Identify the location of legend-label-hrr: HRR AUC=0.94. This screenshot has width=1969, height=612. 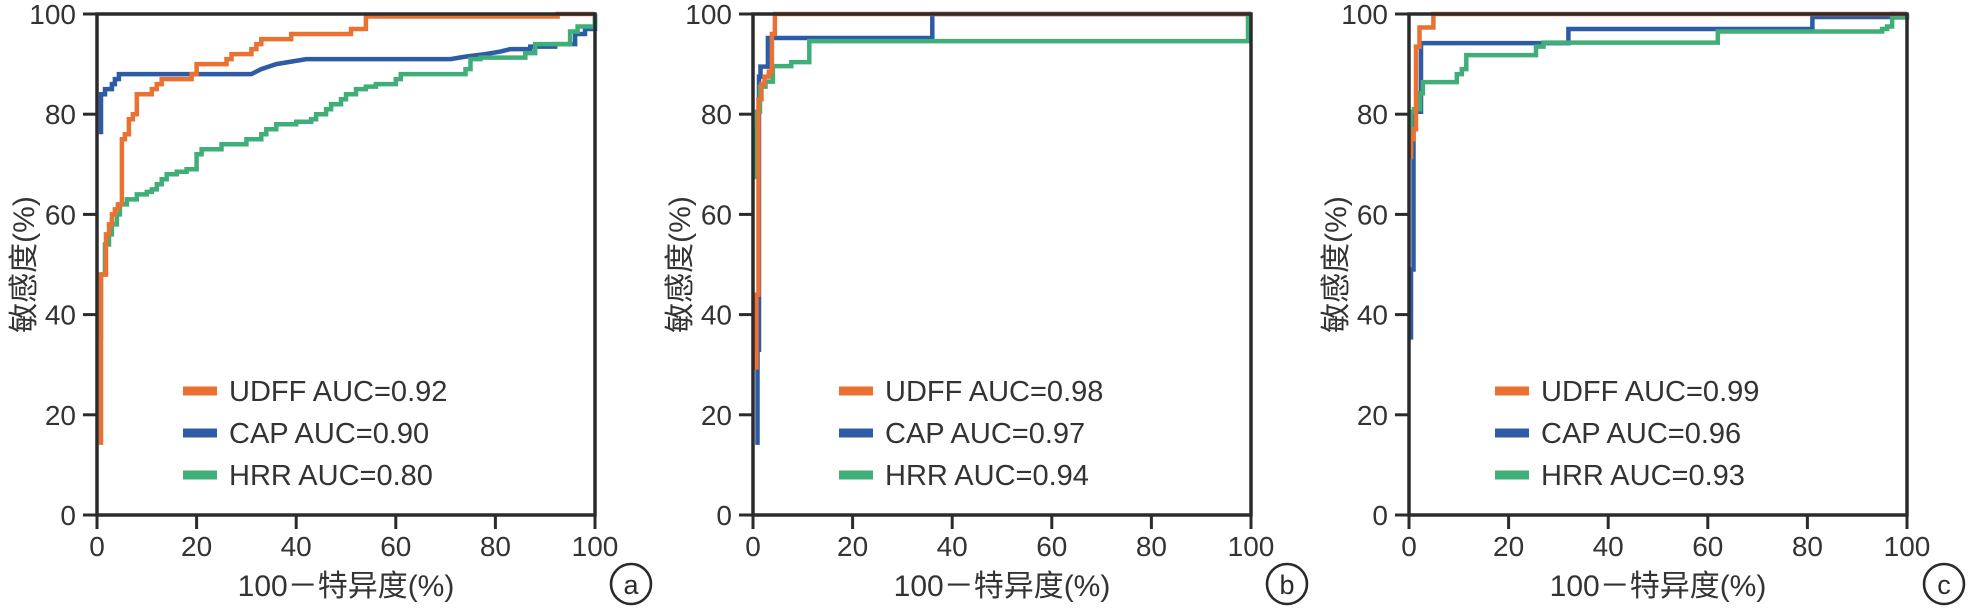
(987, 476).